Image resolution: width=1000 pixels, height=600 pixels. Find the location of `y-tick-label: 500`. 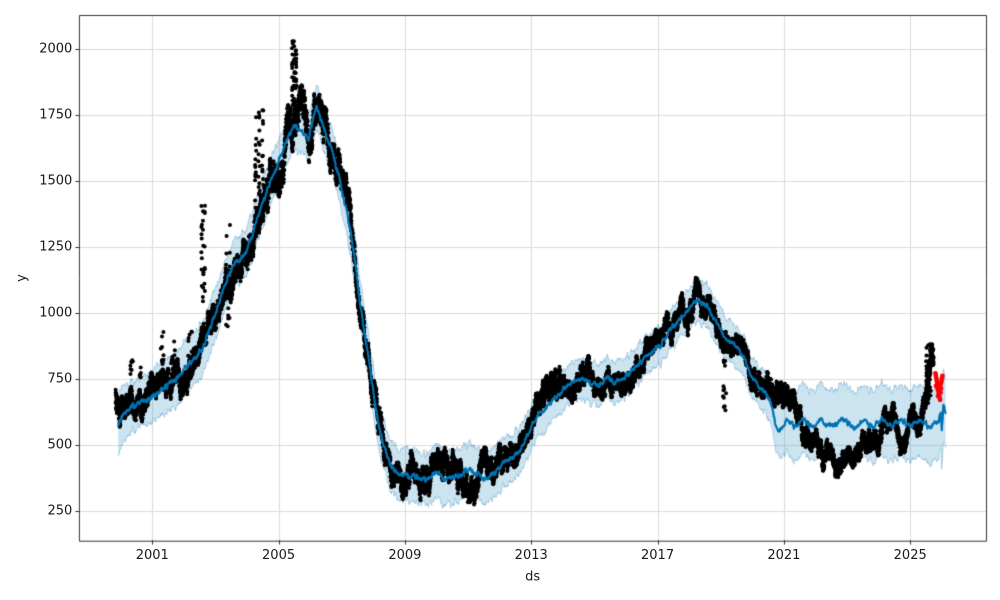

y-tick-label: 500 is located at coordinates (60, 445).